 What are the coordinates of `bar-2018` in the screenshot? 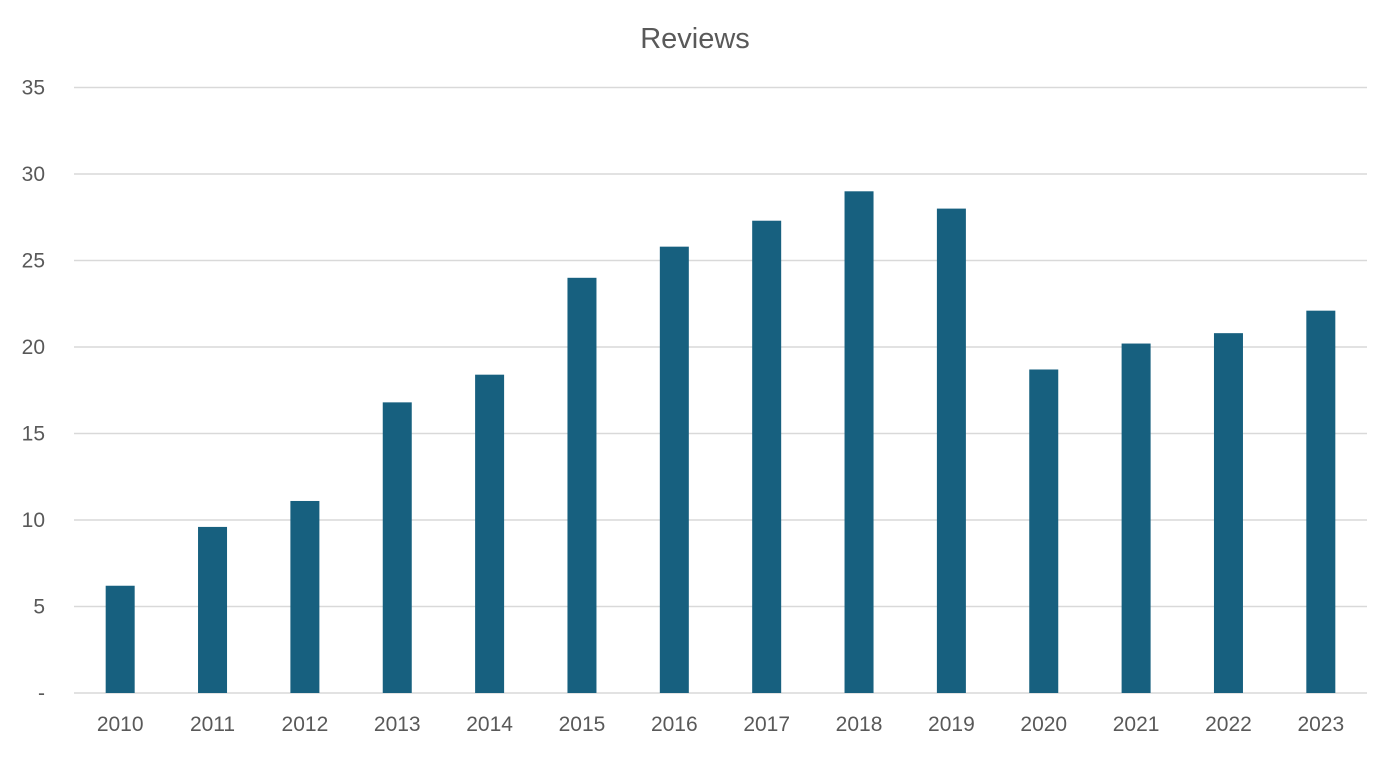 It's located at (859, 442).